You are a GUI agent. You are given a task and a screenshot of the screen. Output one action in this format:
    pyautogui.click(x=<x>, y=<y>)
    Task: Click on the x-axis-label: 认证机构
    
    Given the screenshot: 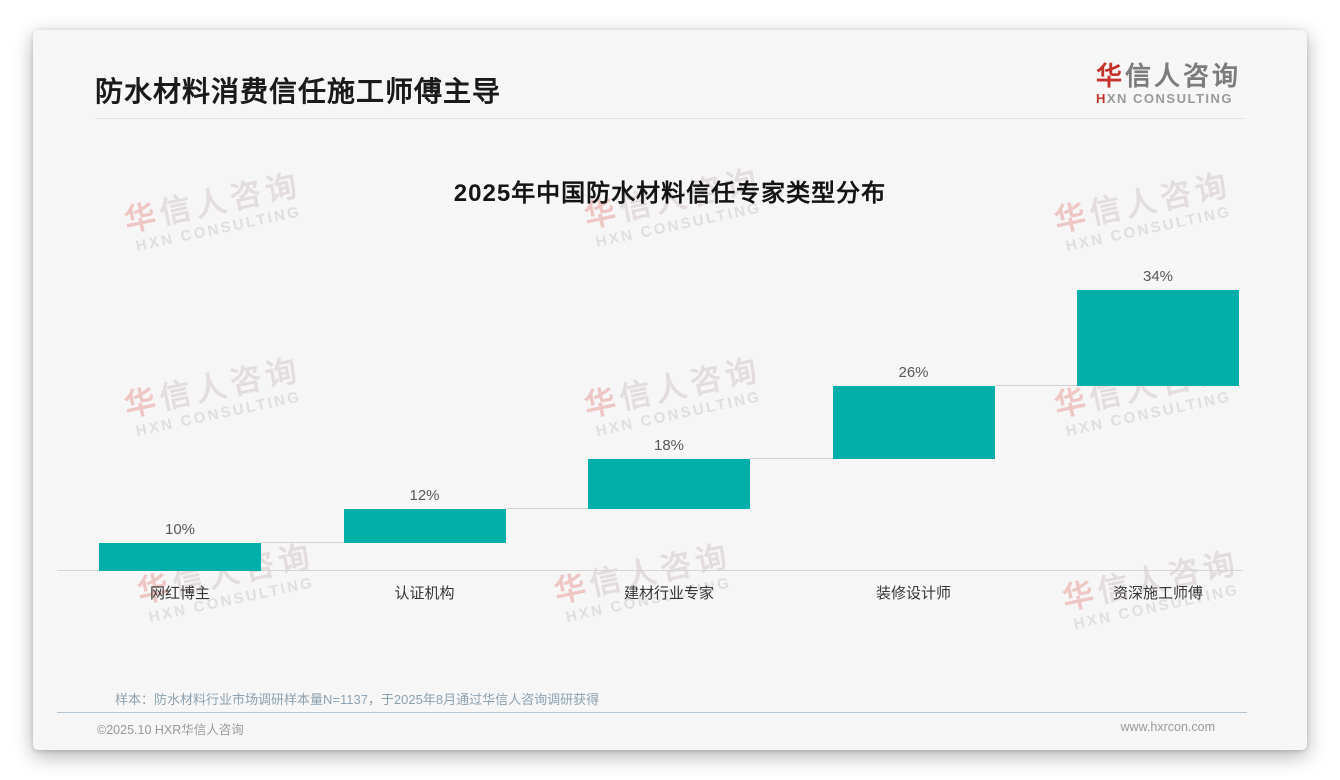 What is the action you would take?
    pyautogui.click(x=424, y=593)
    